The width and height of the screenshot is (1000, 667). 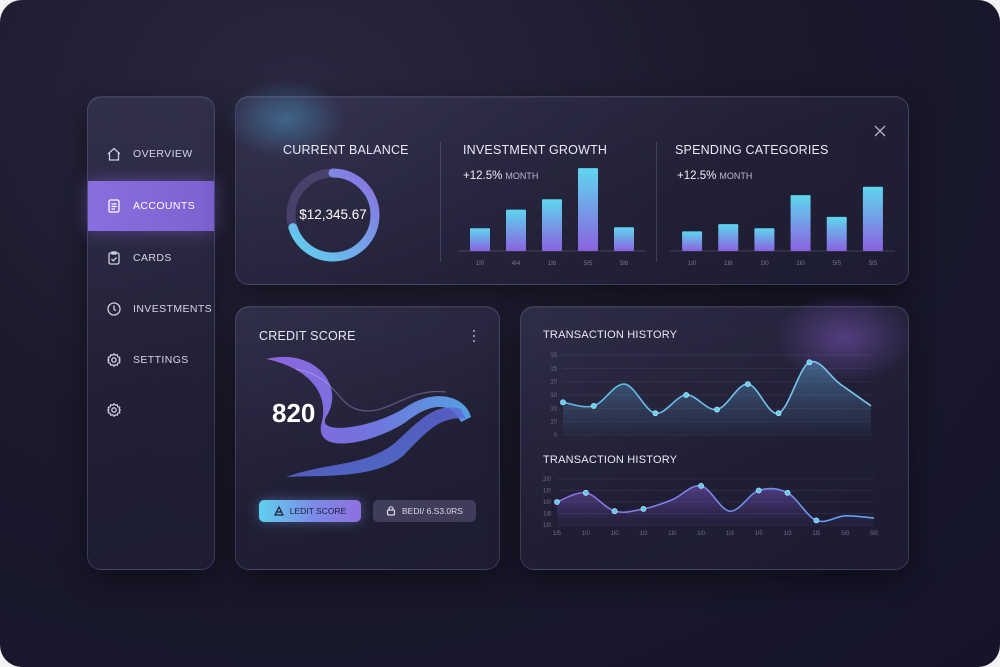 I want to click on sidebar-item-extra-settings, so click(x=151, y=410).